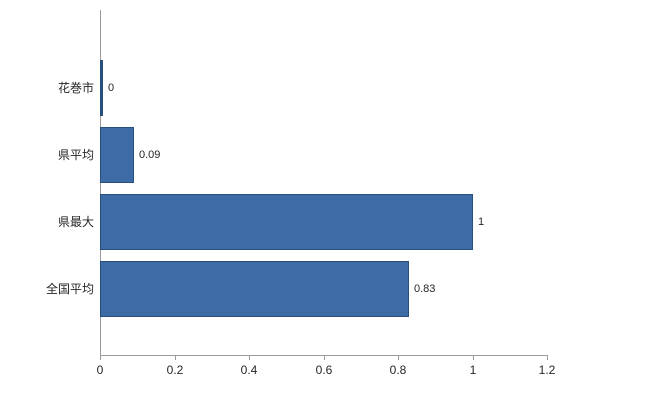  What do you see at coordinates (100, 182) in the screenshot?
I see `y-axis-line` at bounding box center [100, 182].